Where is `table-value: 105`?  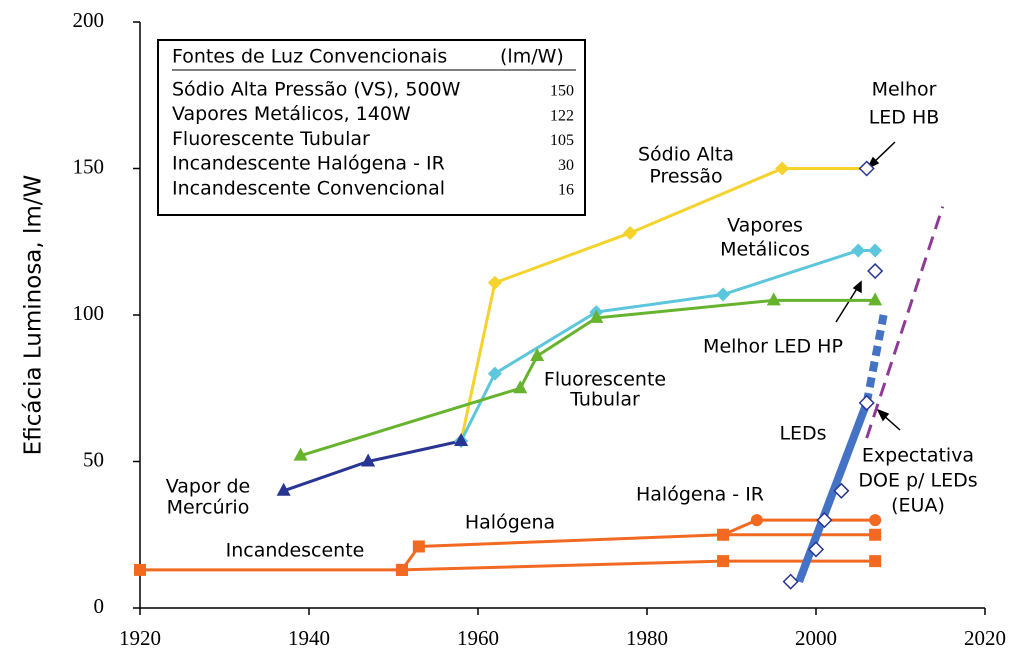 table-value: 105 is located at coordinates (562, 140).